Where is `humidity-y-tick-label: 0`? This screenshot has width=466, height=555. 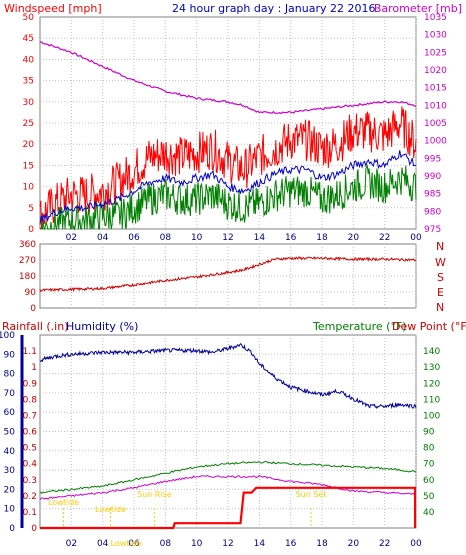
humidity-y-tick-label: 0 is located at coordinates (12, 529).